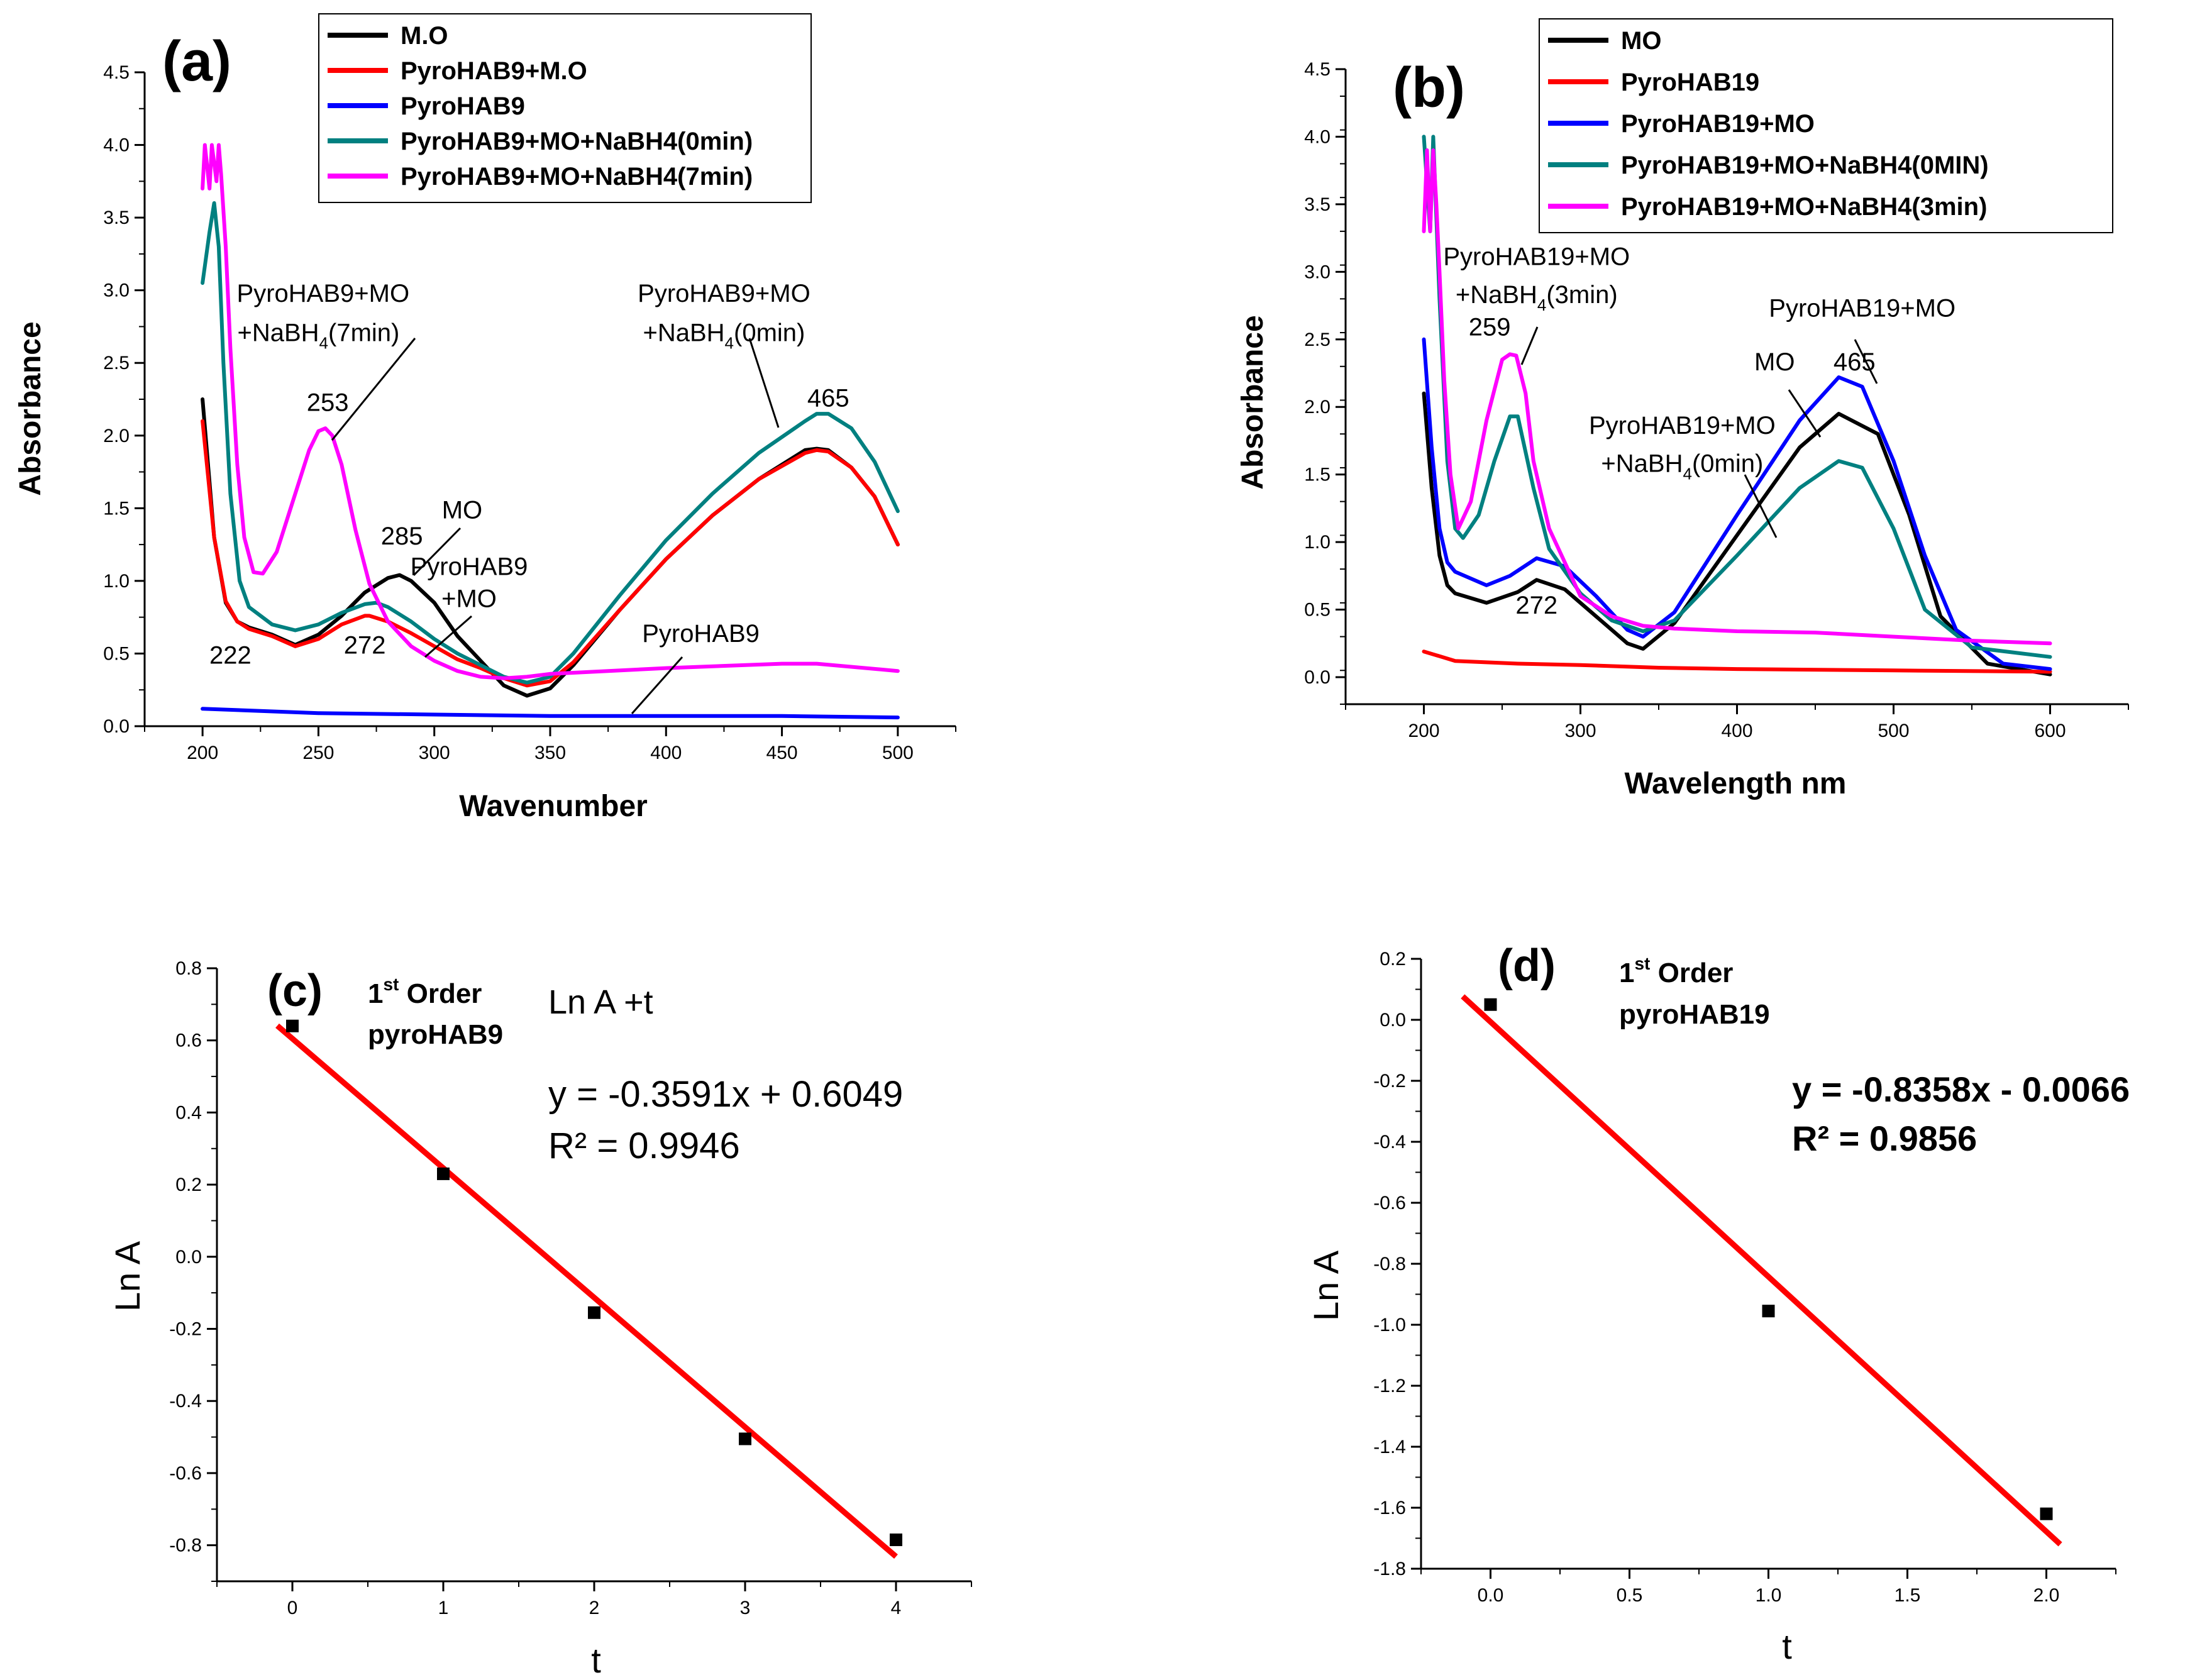 The image size is (2185, 1680). Describe the element at coordinates (440, 993) in the screenshot. I see `panel-c-order-word: Order` at that location.